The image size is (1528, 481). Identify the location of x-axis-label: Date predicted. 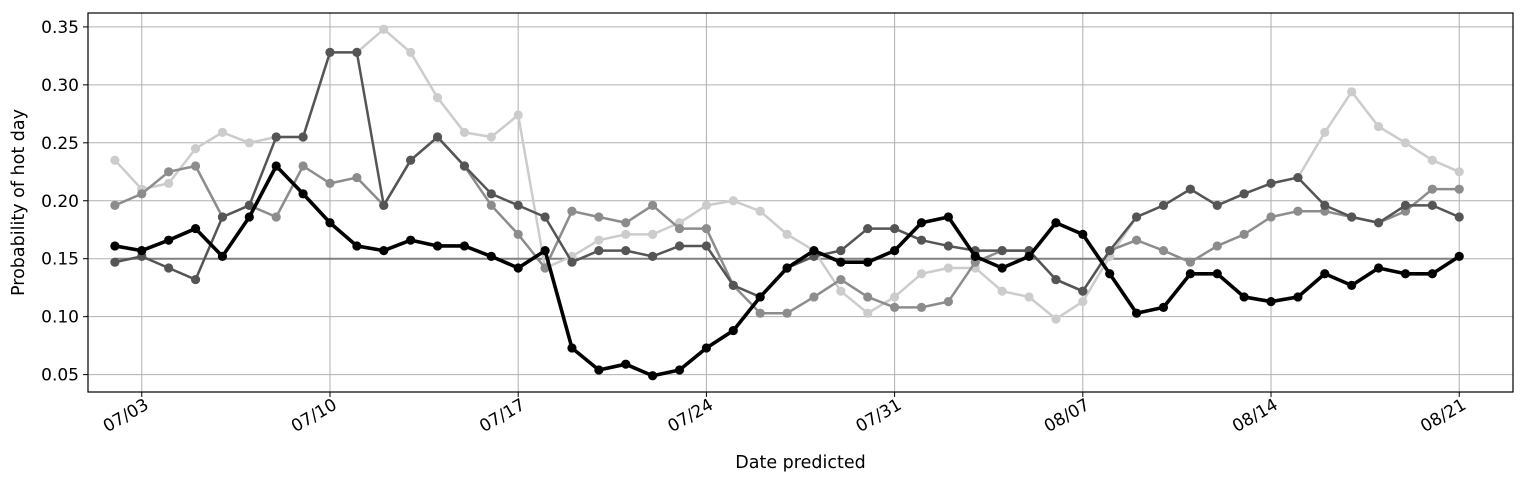
(800, 463).